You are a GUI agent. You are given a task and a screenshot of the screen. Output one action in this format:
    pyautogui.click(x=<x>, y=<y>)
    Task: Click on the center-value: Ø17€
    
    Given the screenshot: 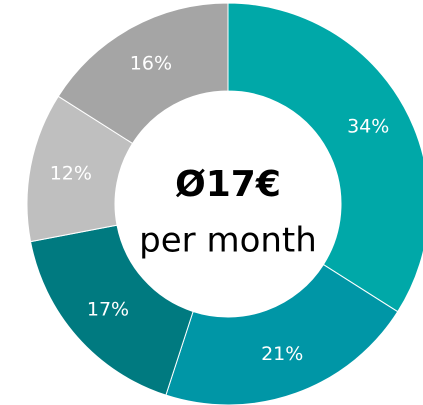 What is the action you would take?
    pyautogui.click(x=228, y=184)
    